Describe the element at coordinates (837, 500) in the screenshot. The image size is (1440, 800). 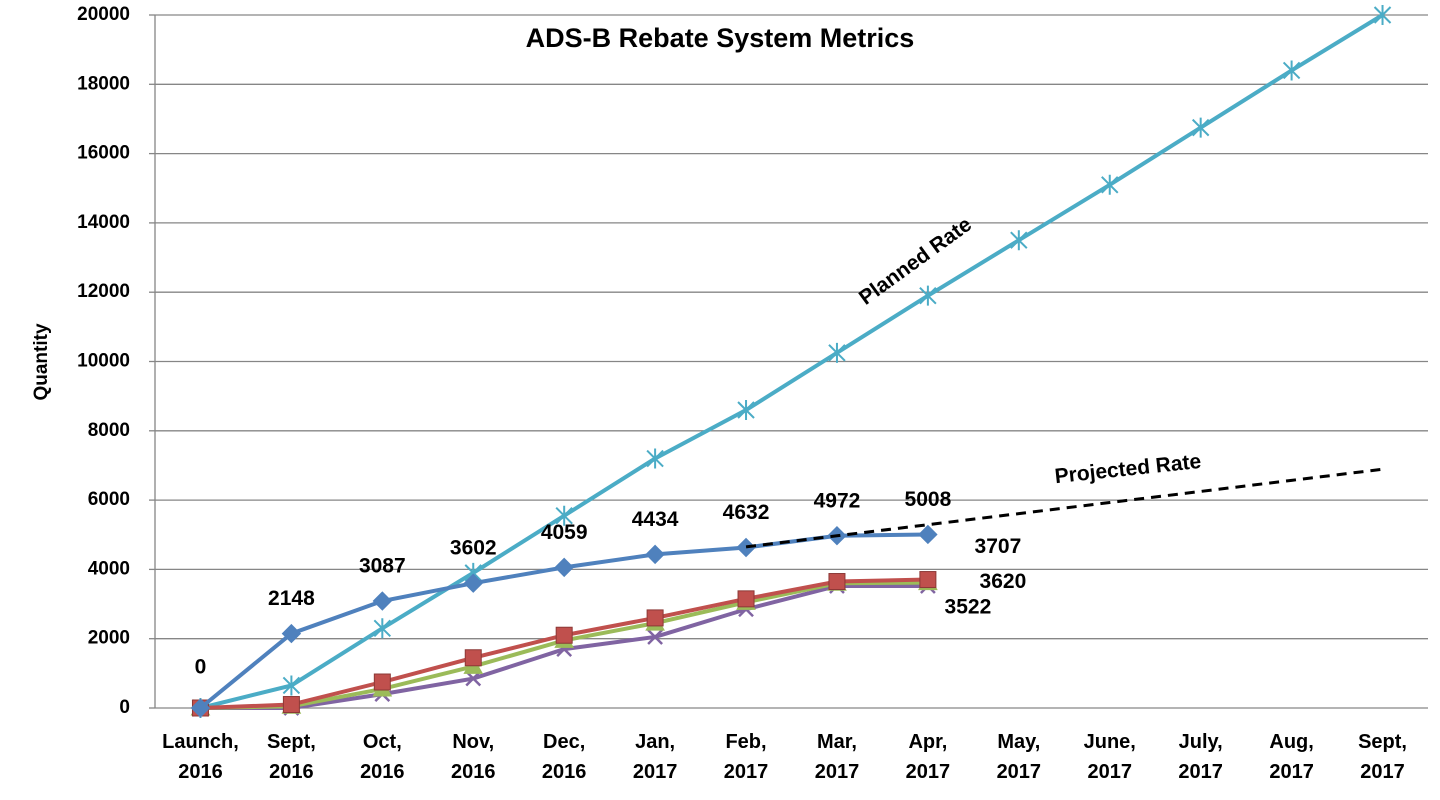
I see `data-label: 4972` at that location.